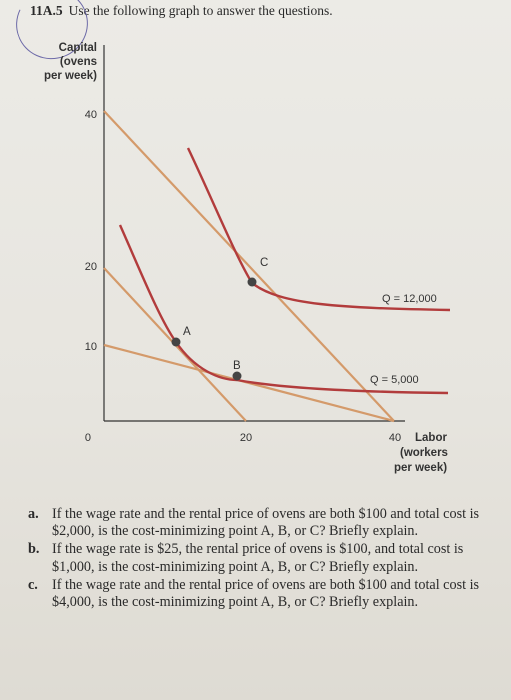 The width and height of the screenshot is (511, 700). Describe the element at coordinates (187, 332) in the screenshot. I see `point-a-label: A` at that location.